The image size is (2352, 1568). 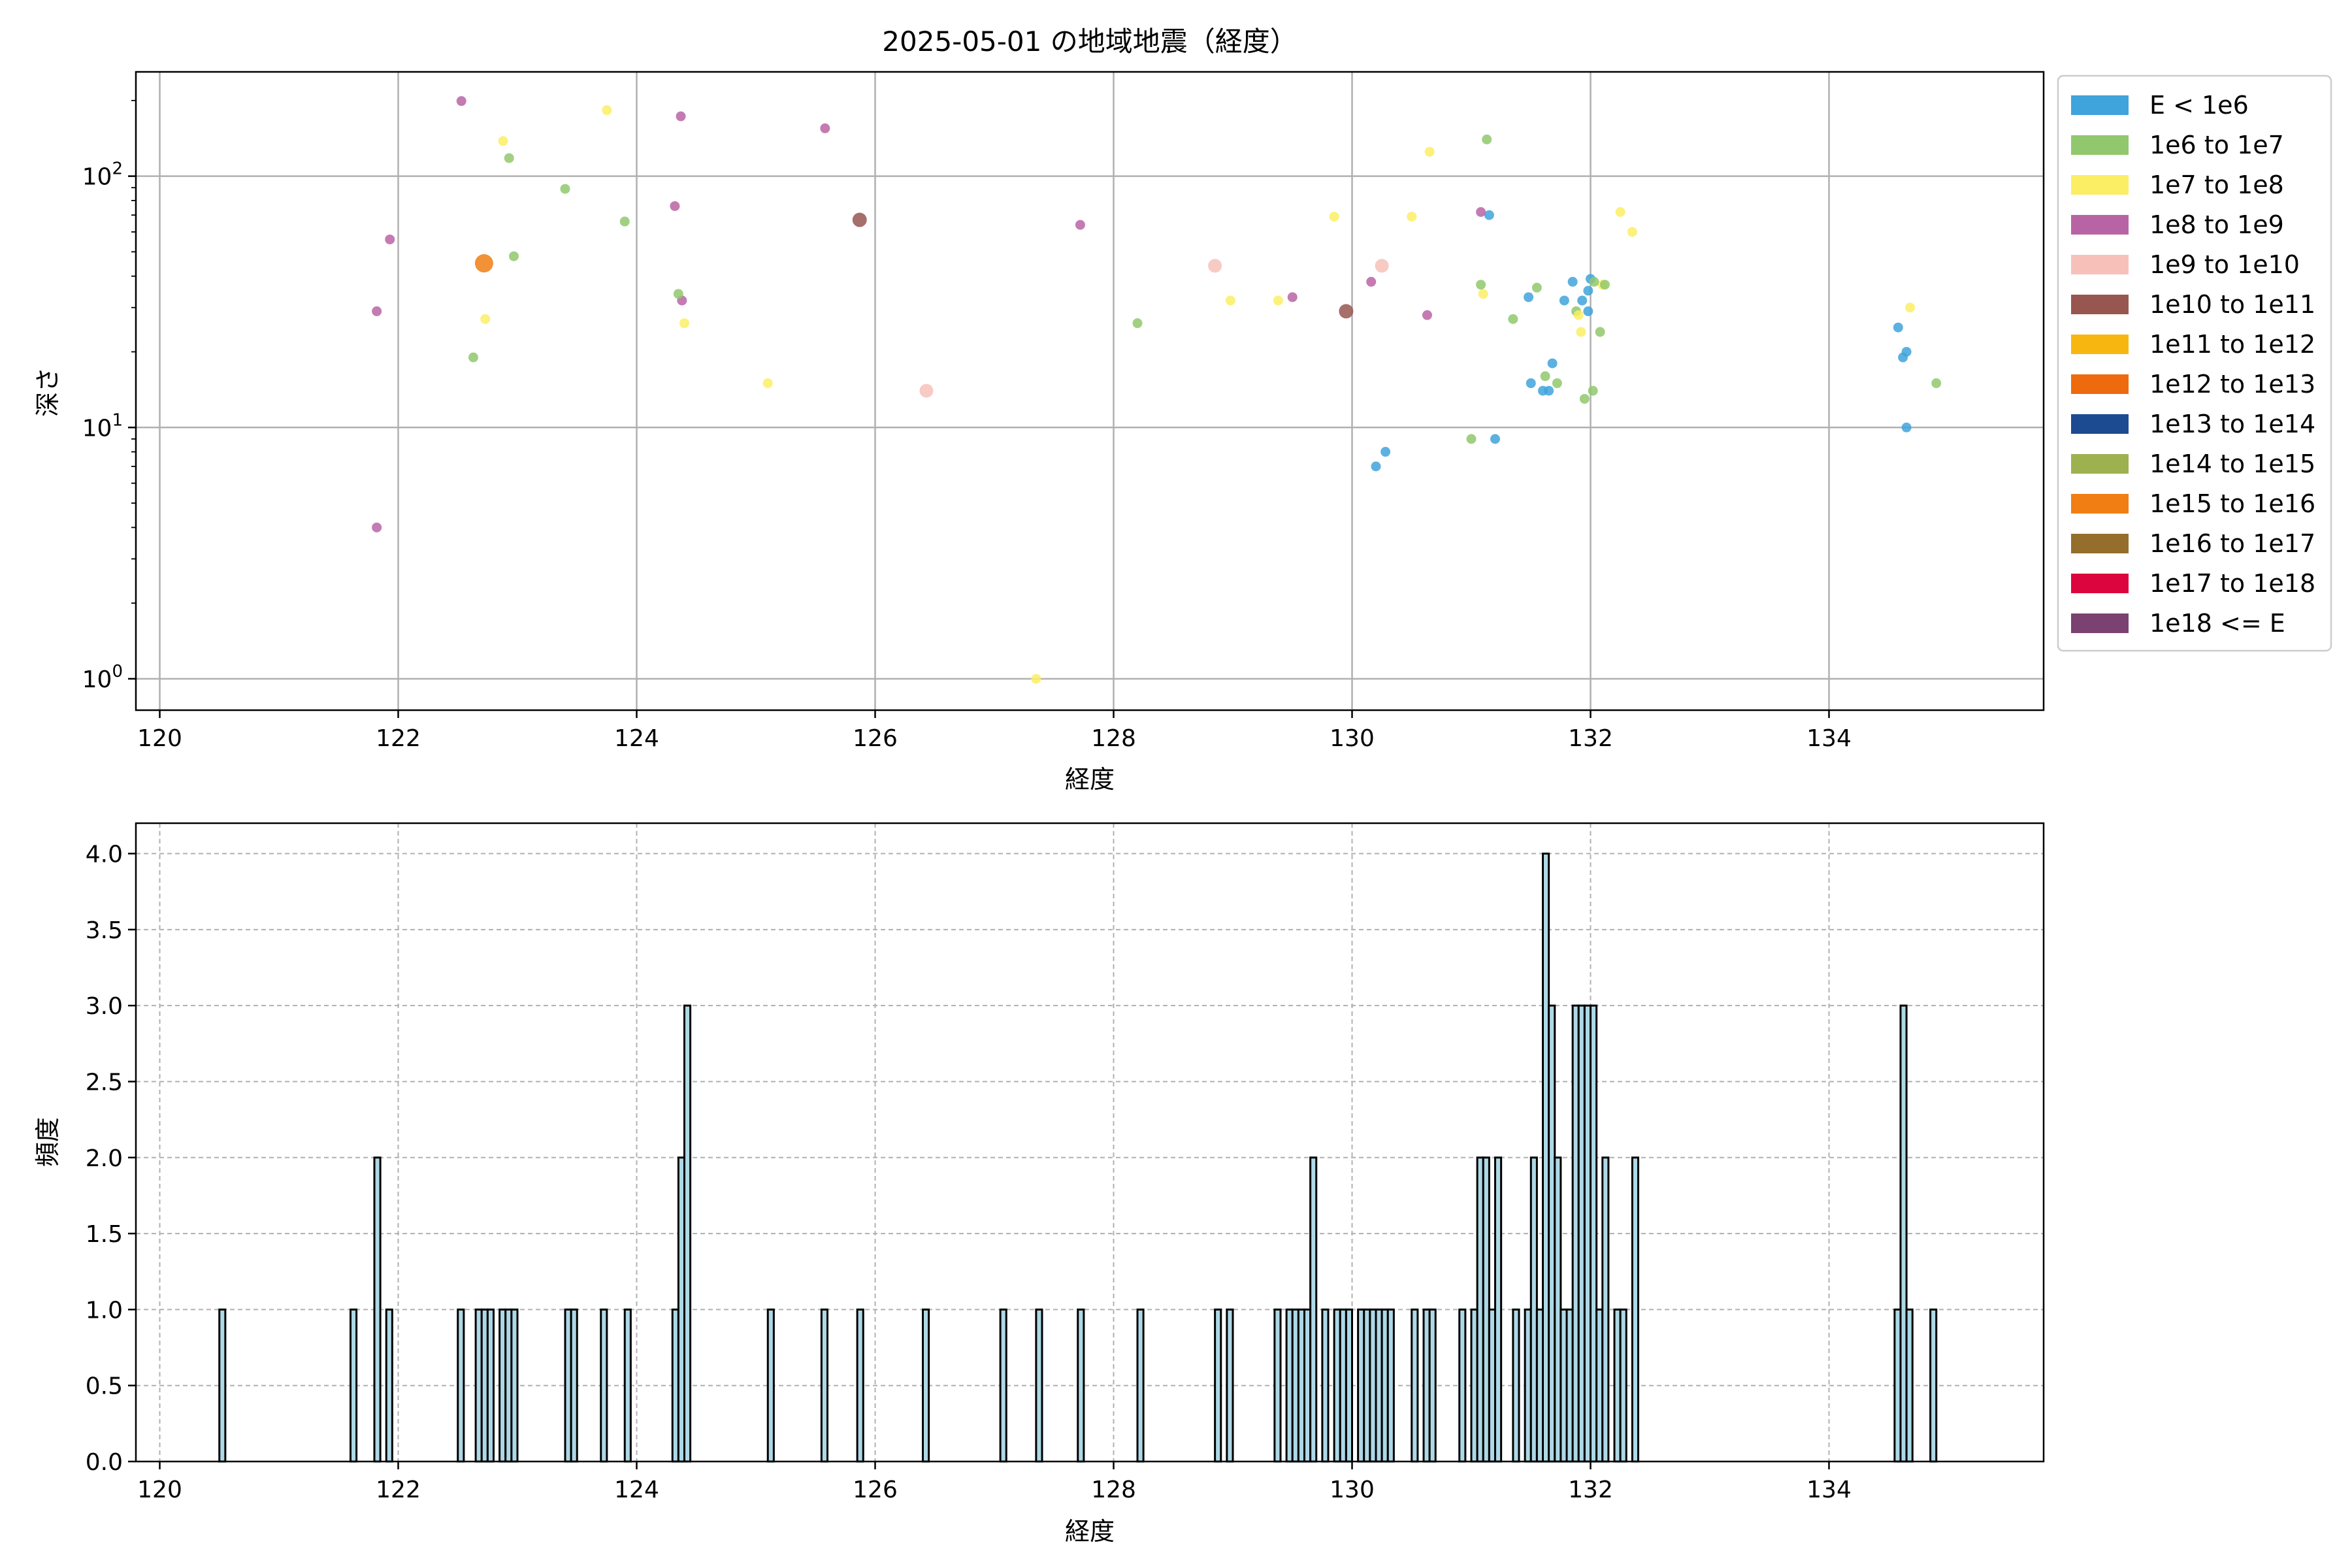 I want to click on legend-label: 1e12 to 1e13, so click(x=2232, y=384).